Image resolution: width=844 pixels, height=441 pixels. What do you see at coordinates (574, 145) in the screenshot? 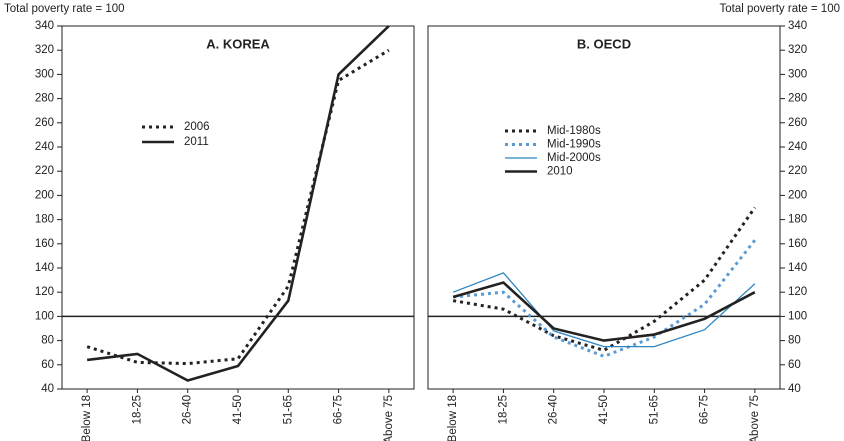
I see `legend-label: Mid-1990s` at bounding box center [574, 145].